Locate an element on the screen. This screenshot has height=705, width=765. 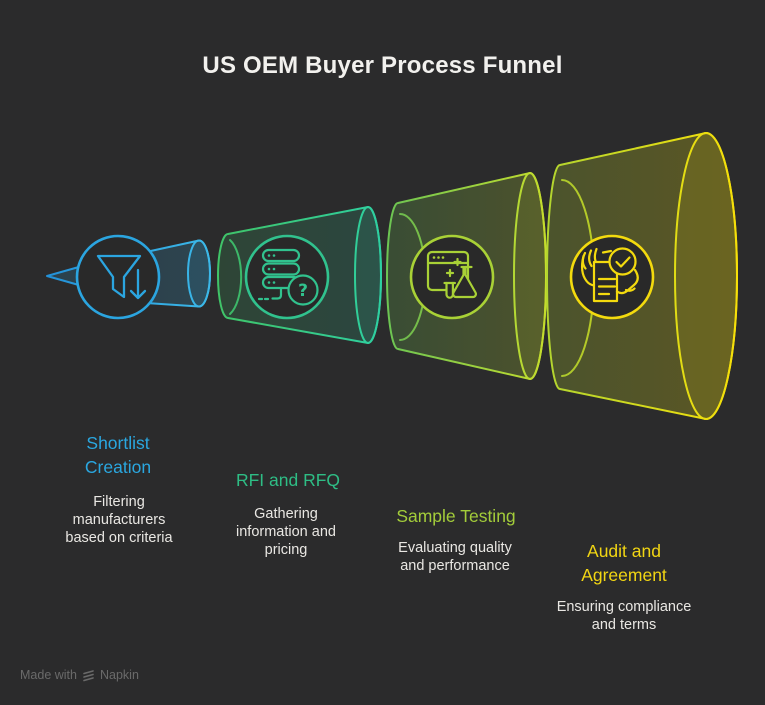
stage-title-rfi-rfq: RFI and RFQ is located at coordinates (288, 480).